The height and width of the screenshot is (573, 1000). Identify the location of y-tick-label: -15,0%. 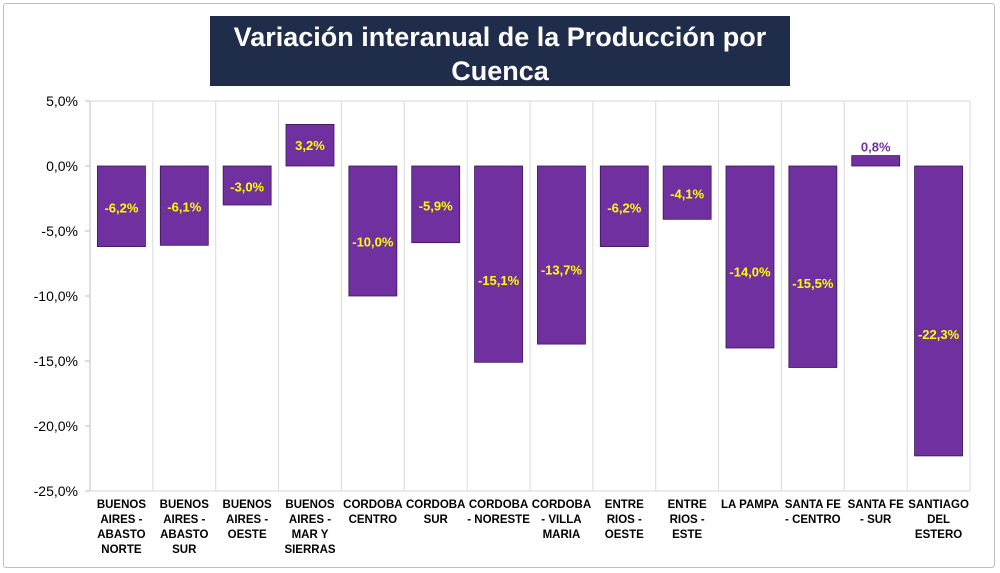
(56, 361).